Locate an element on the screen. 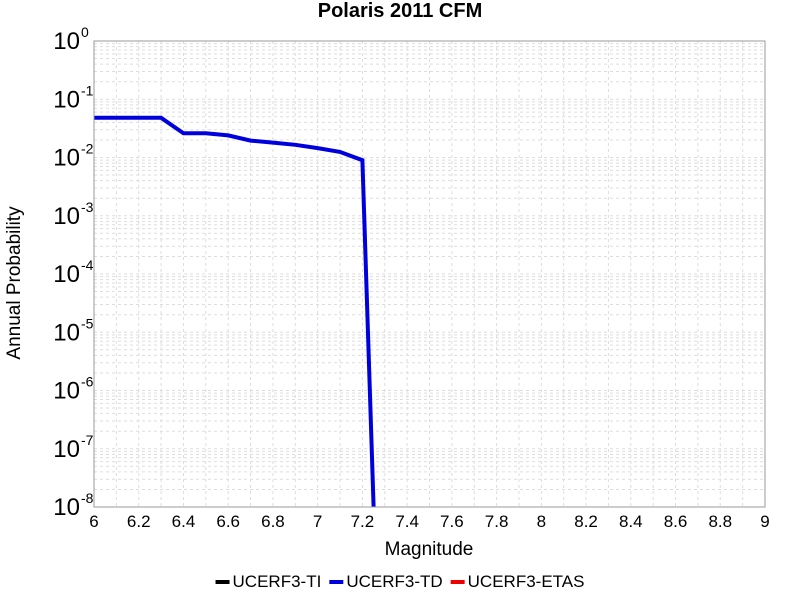 Image resolution: width=800 pixels, height=600 pixels. x-tick-label: 8.8 is located at coordinates (720, 521).